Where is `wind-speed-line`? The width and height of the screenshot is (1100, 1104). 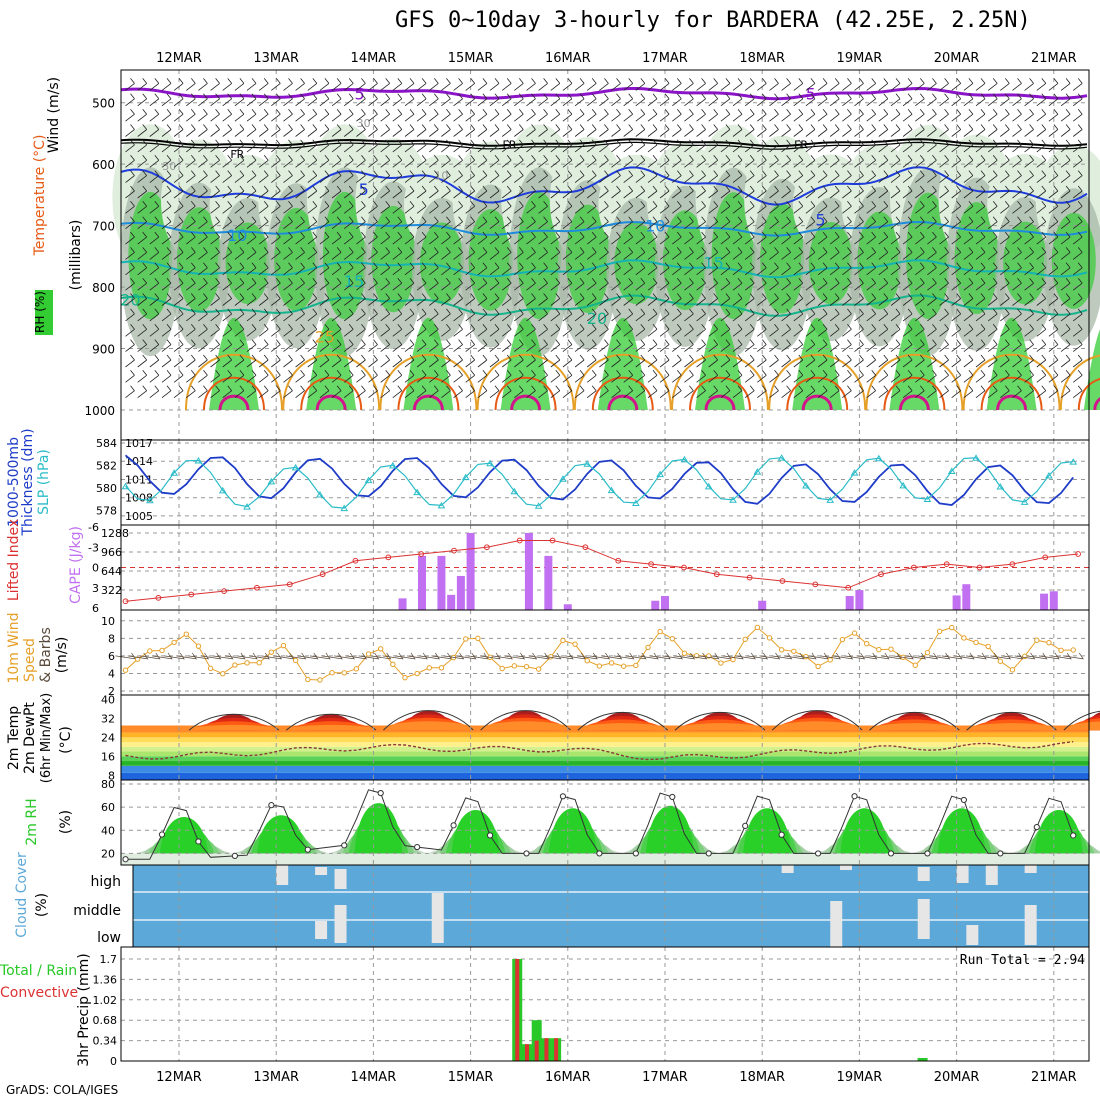
wind-speed-line is located at coordinates (599, 653).